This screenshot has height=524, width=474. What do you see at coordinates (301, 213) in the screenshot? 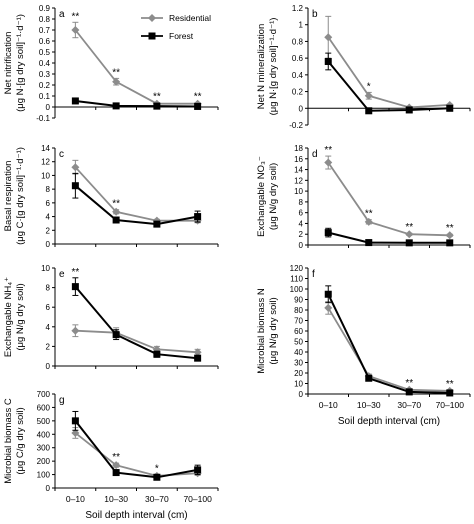
I see `y-tick-label: 6` at bounding box center [301, 213].